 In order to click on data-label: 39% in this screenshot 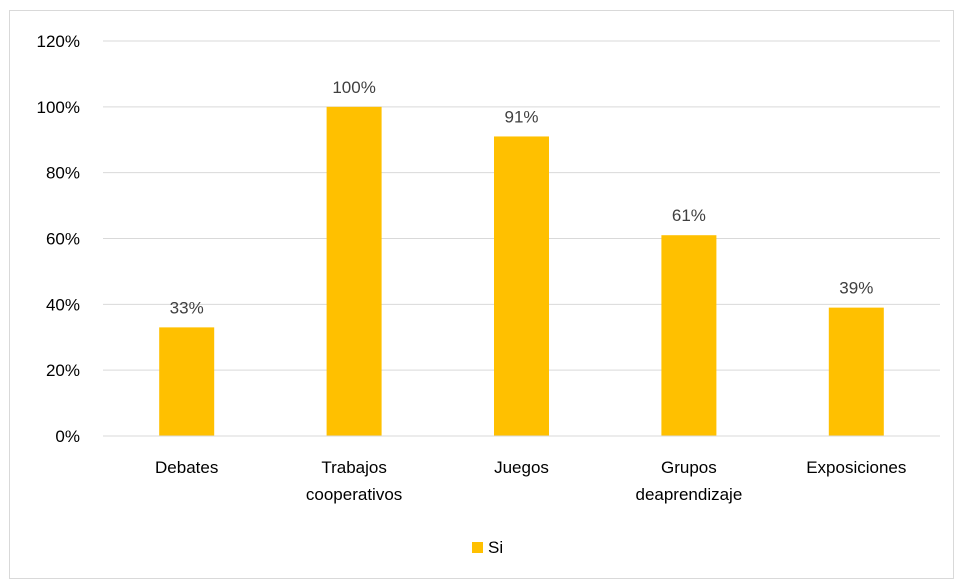, I will do `click(856, 288)`.